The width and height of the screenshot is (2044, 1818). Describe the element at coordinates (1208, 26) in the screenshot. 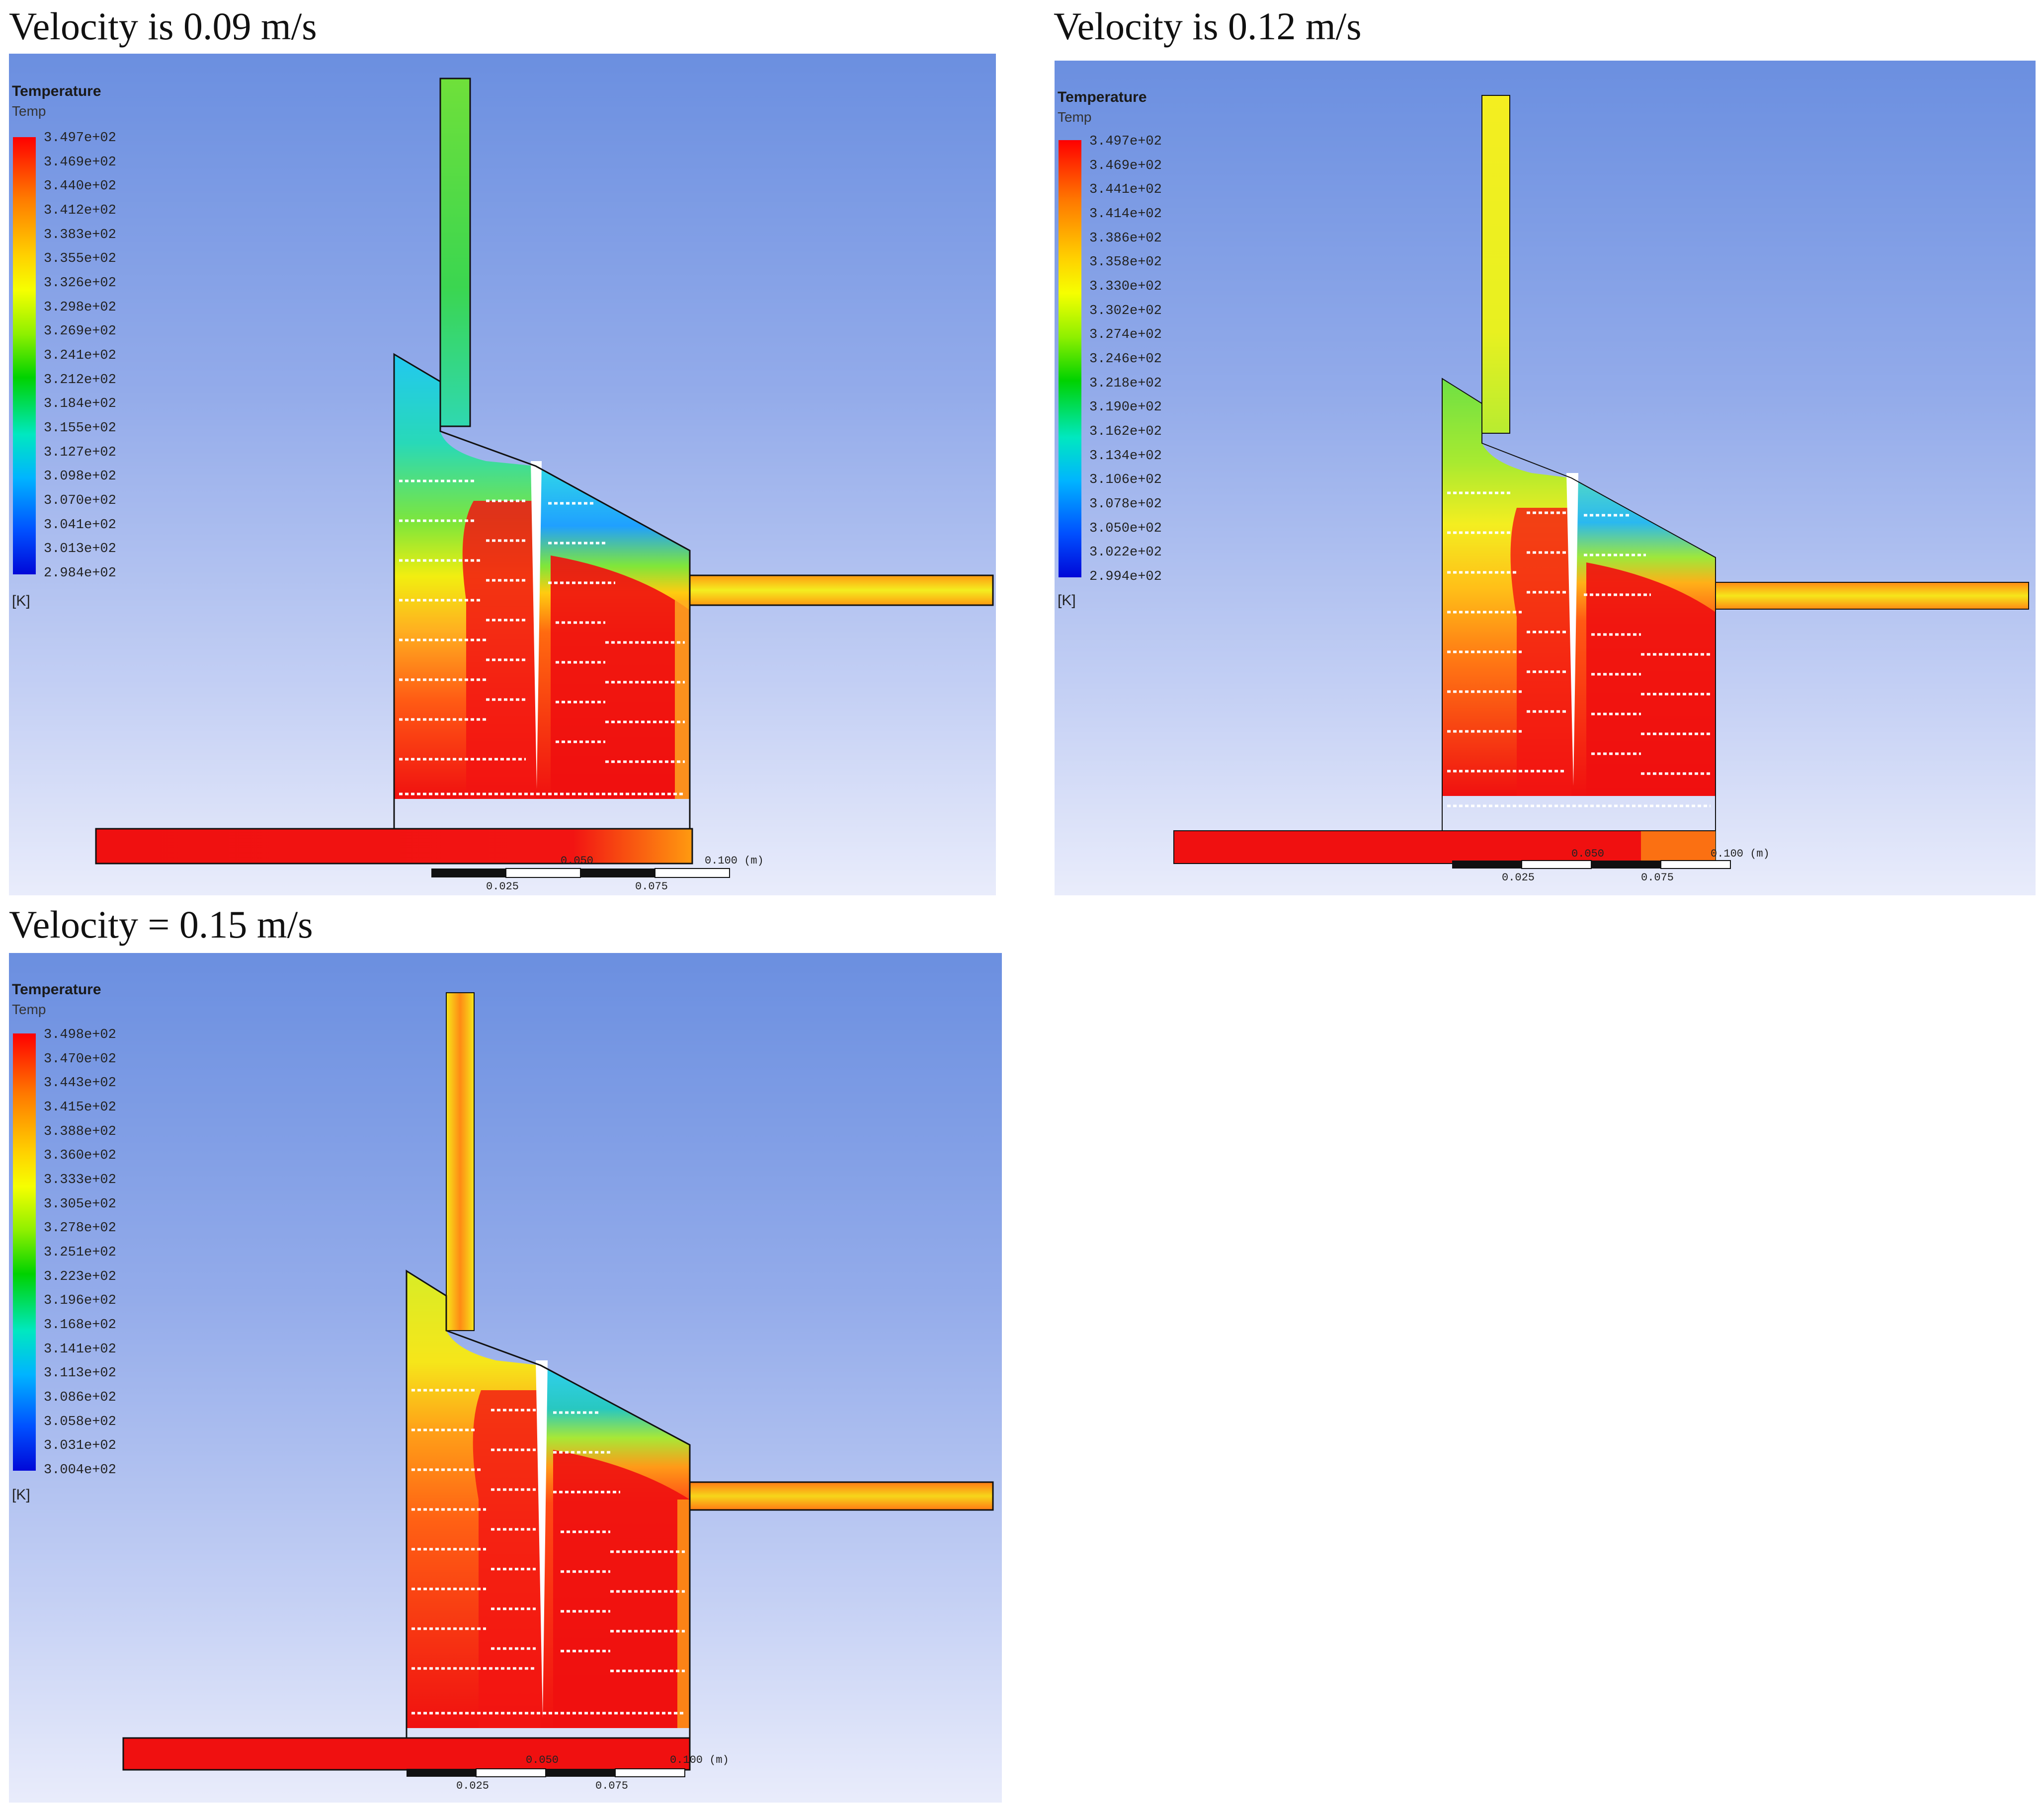

I see `panel-2-caption: Velocity is 0.12 m/s` at that location.